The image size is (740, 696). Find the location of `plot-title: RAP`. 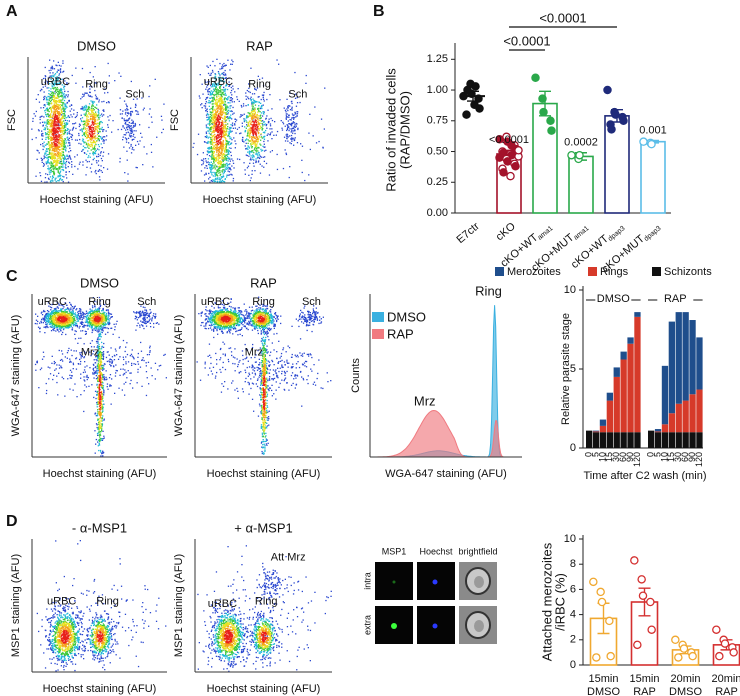

plot-title: RAP is located at coordinates (259, 45).